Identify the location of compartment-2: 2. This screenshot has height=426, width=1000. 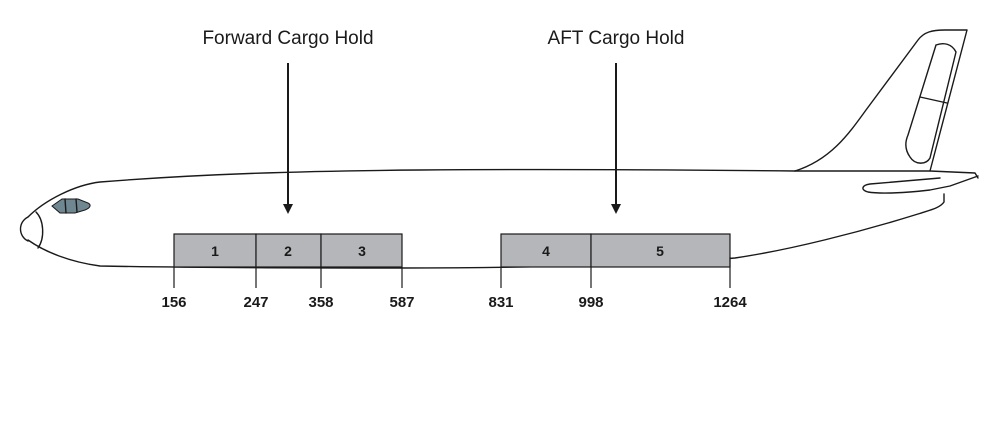
(288, 250).